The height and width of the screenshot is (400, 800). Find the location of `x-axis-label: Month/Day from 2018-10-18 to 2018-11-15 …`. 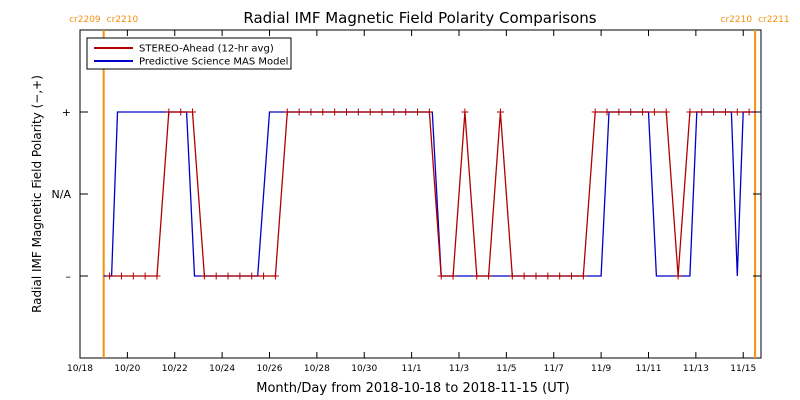

x-axis-label: Month/Day from 2018-10-18 to 2018-11-15 … is located at coordinates (412, 388).